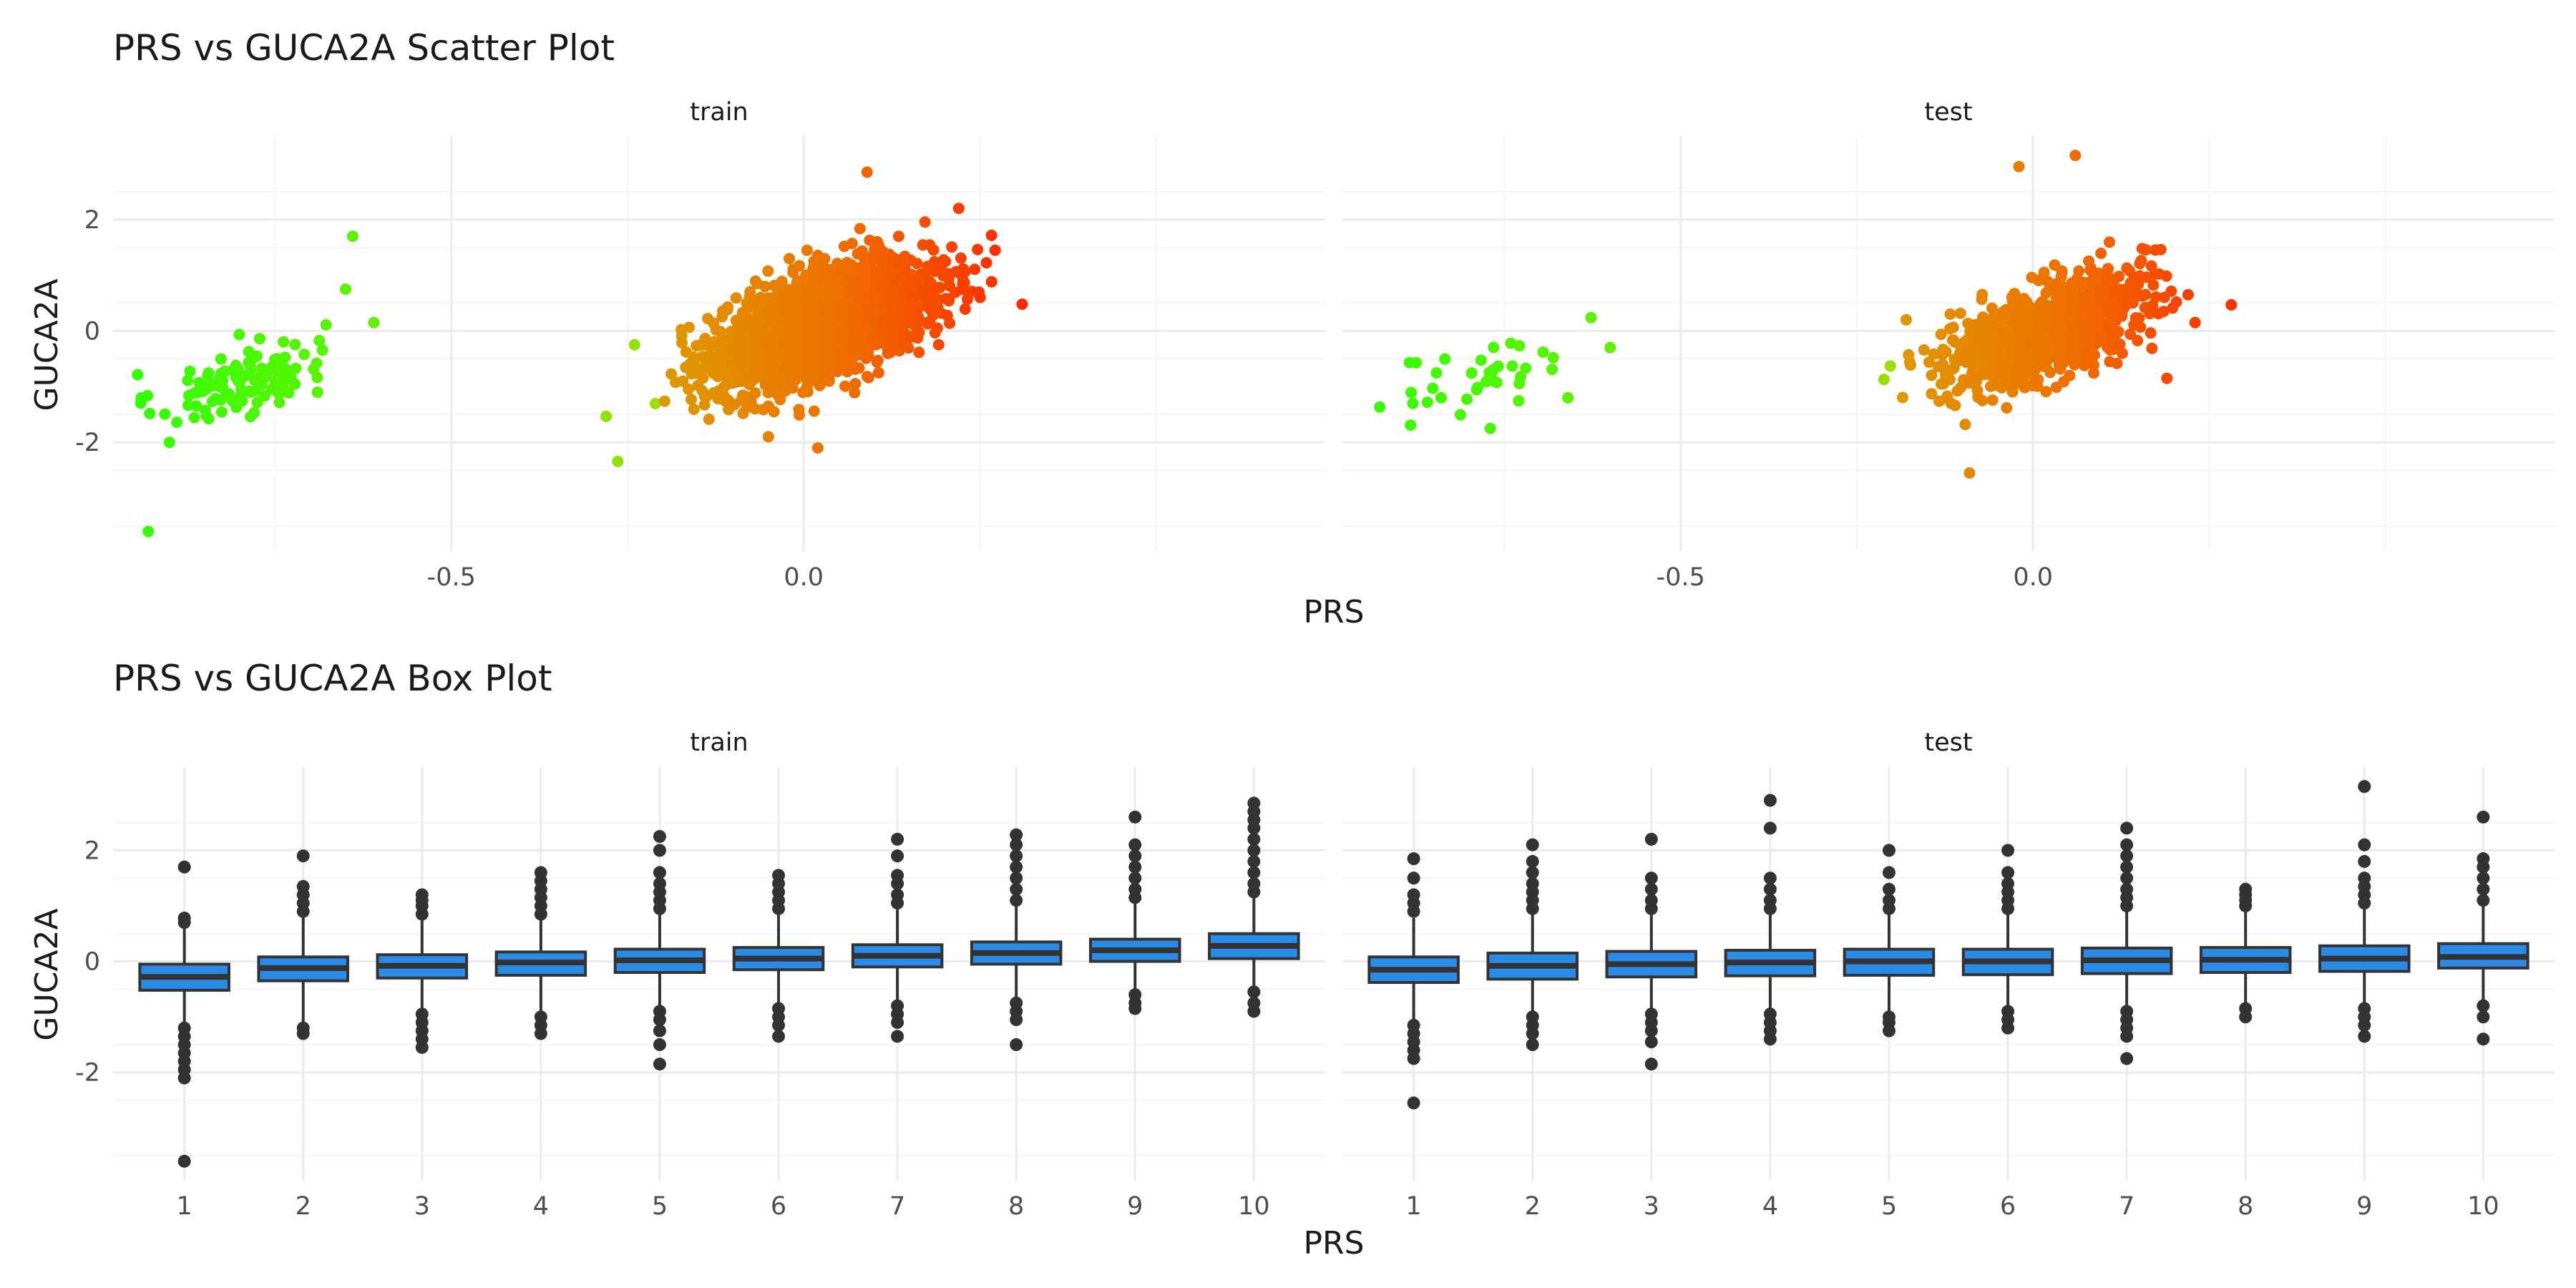  I want to click on box-x-tick-label: 7, so click(2127, 1206).